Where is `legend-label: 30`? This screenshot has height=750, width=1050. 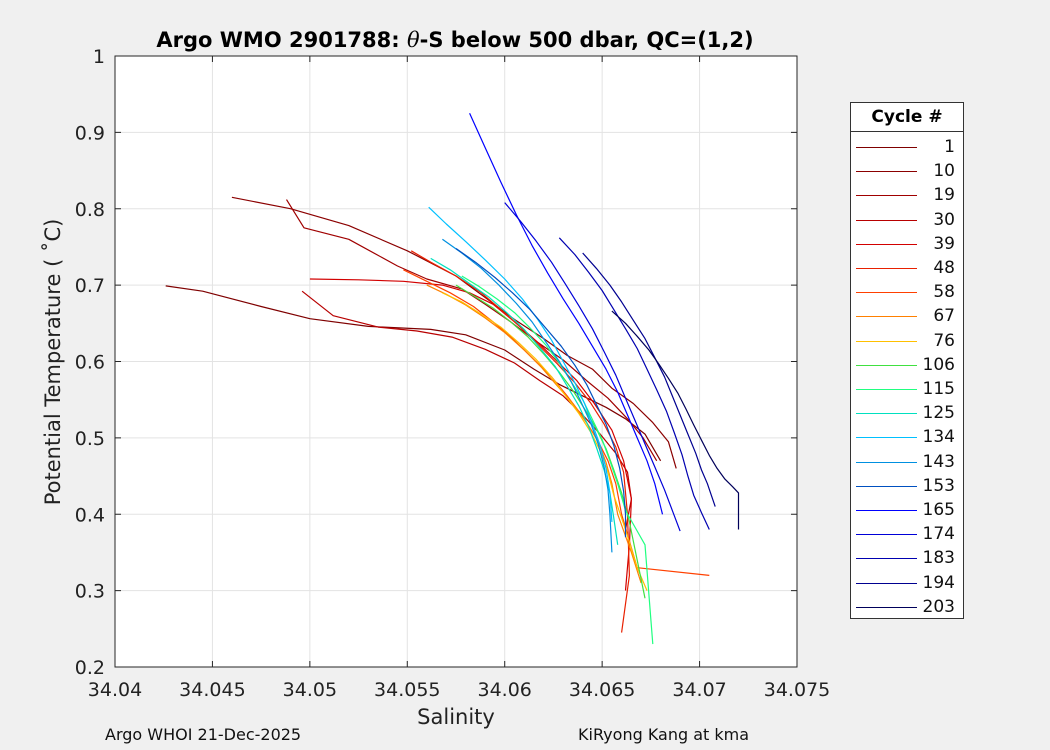
legend-label: 30 is located at coordinates (944, 219).